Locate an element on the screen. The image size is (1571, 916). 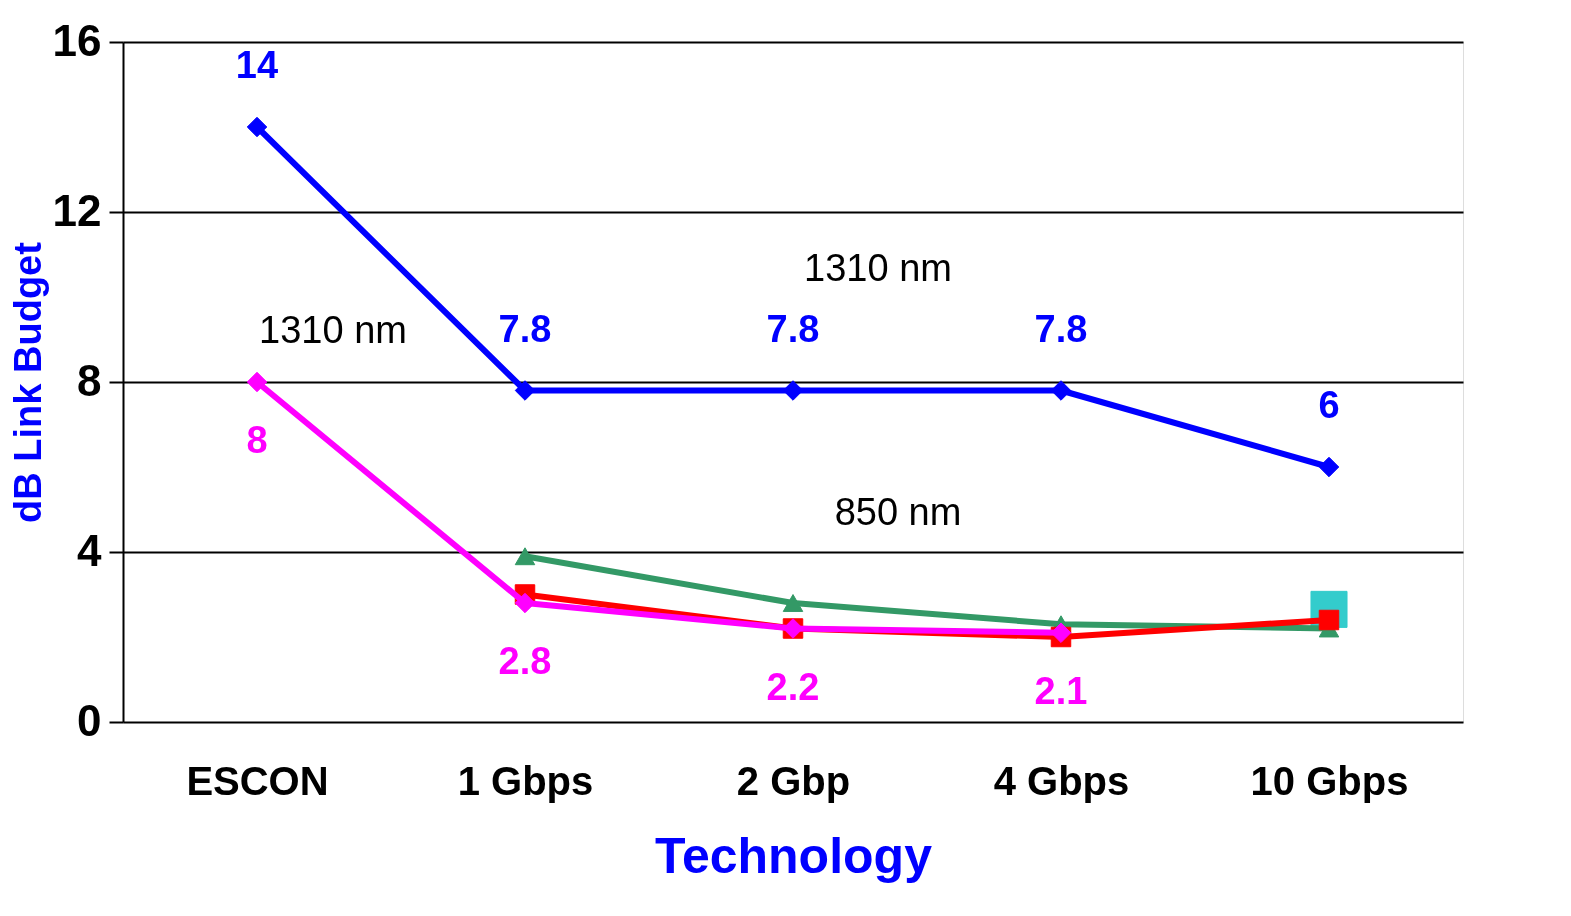
data-label: 8 is located at coordinates (257, 440).